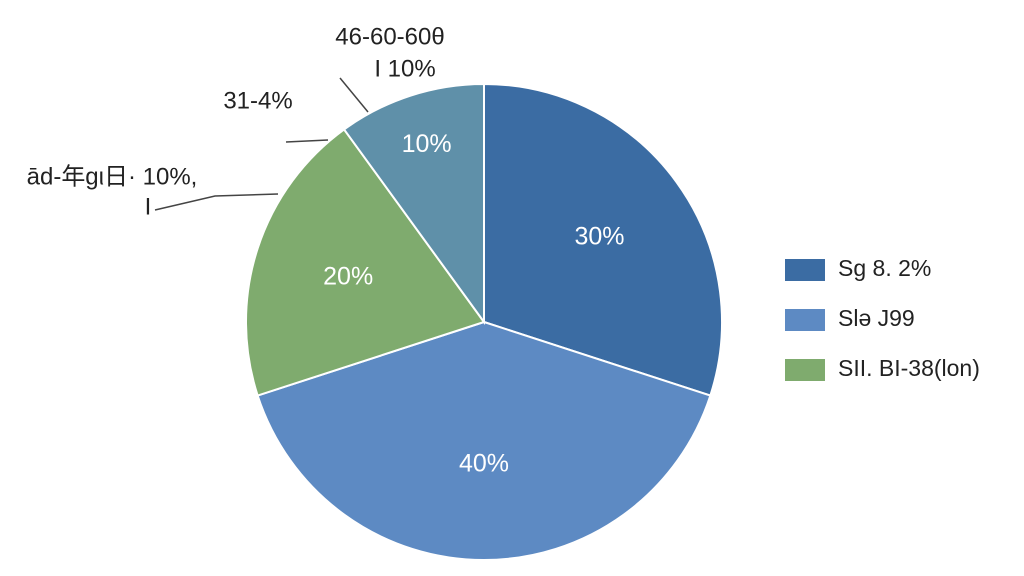  What do you see at coordinates (148, 206) in the screenshot?
I see `annotation: I` at bounding box center [148, 206].